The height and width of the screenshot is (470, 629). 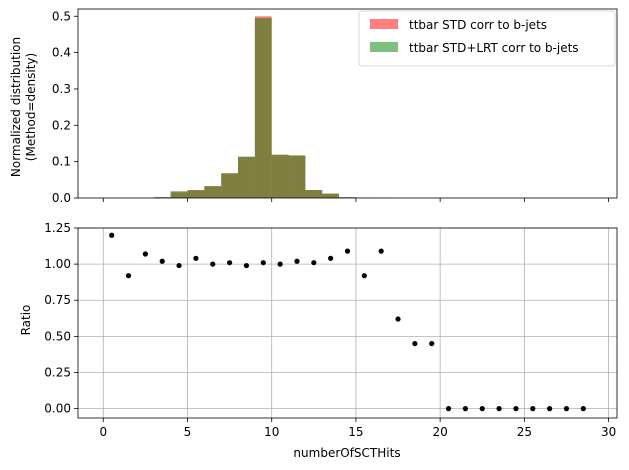 What do you see at coordinates (57, 372) in the screenshot?
I see `bottom-y-tick-label: 0.25` at bounding box center [57, 372].